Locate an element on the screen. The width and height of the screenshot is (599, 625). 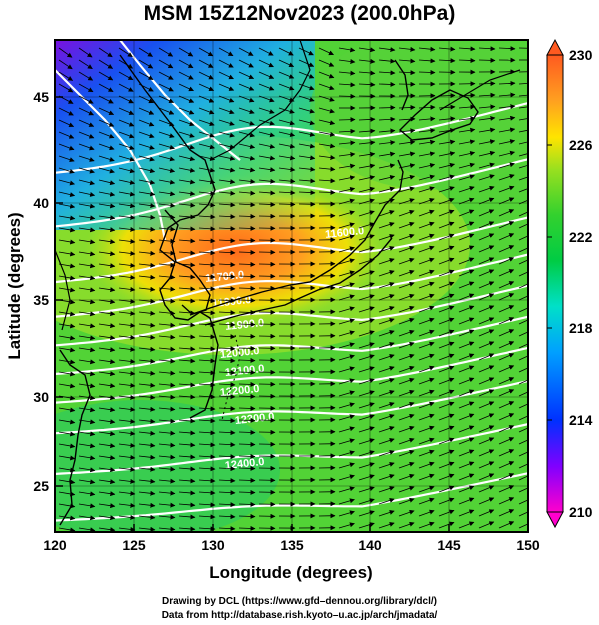
colorbar-label: 222 is located at coordinates (581, 237).